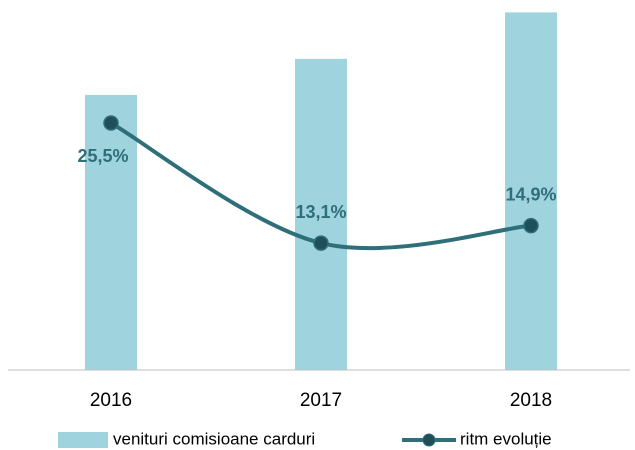 The width and height of the screenshot is (635, 450). I want to click on legend-swatch, so click(83, 440).